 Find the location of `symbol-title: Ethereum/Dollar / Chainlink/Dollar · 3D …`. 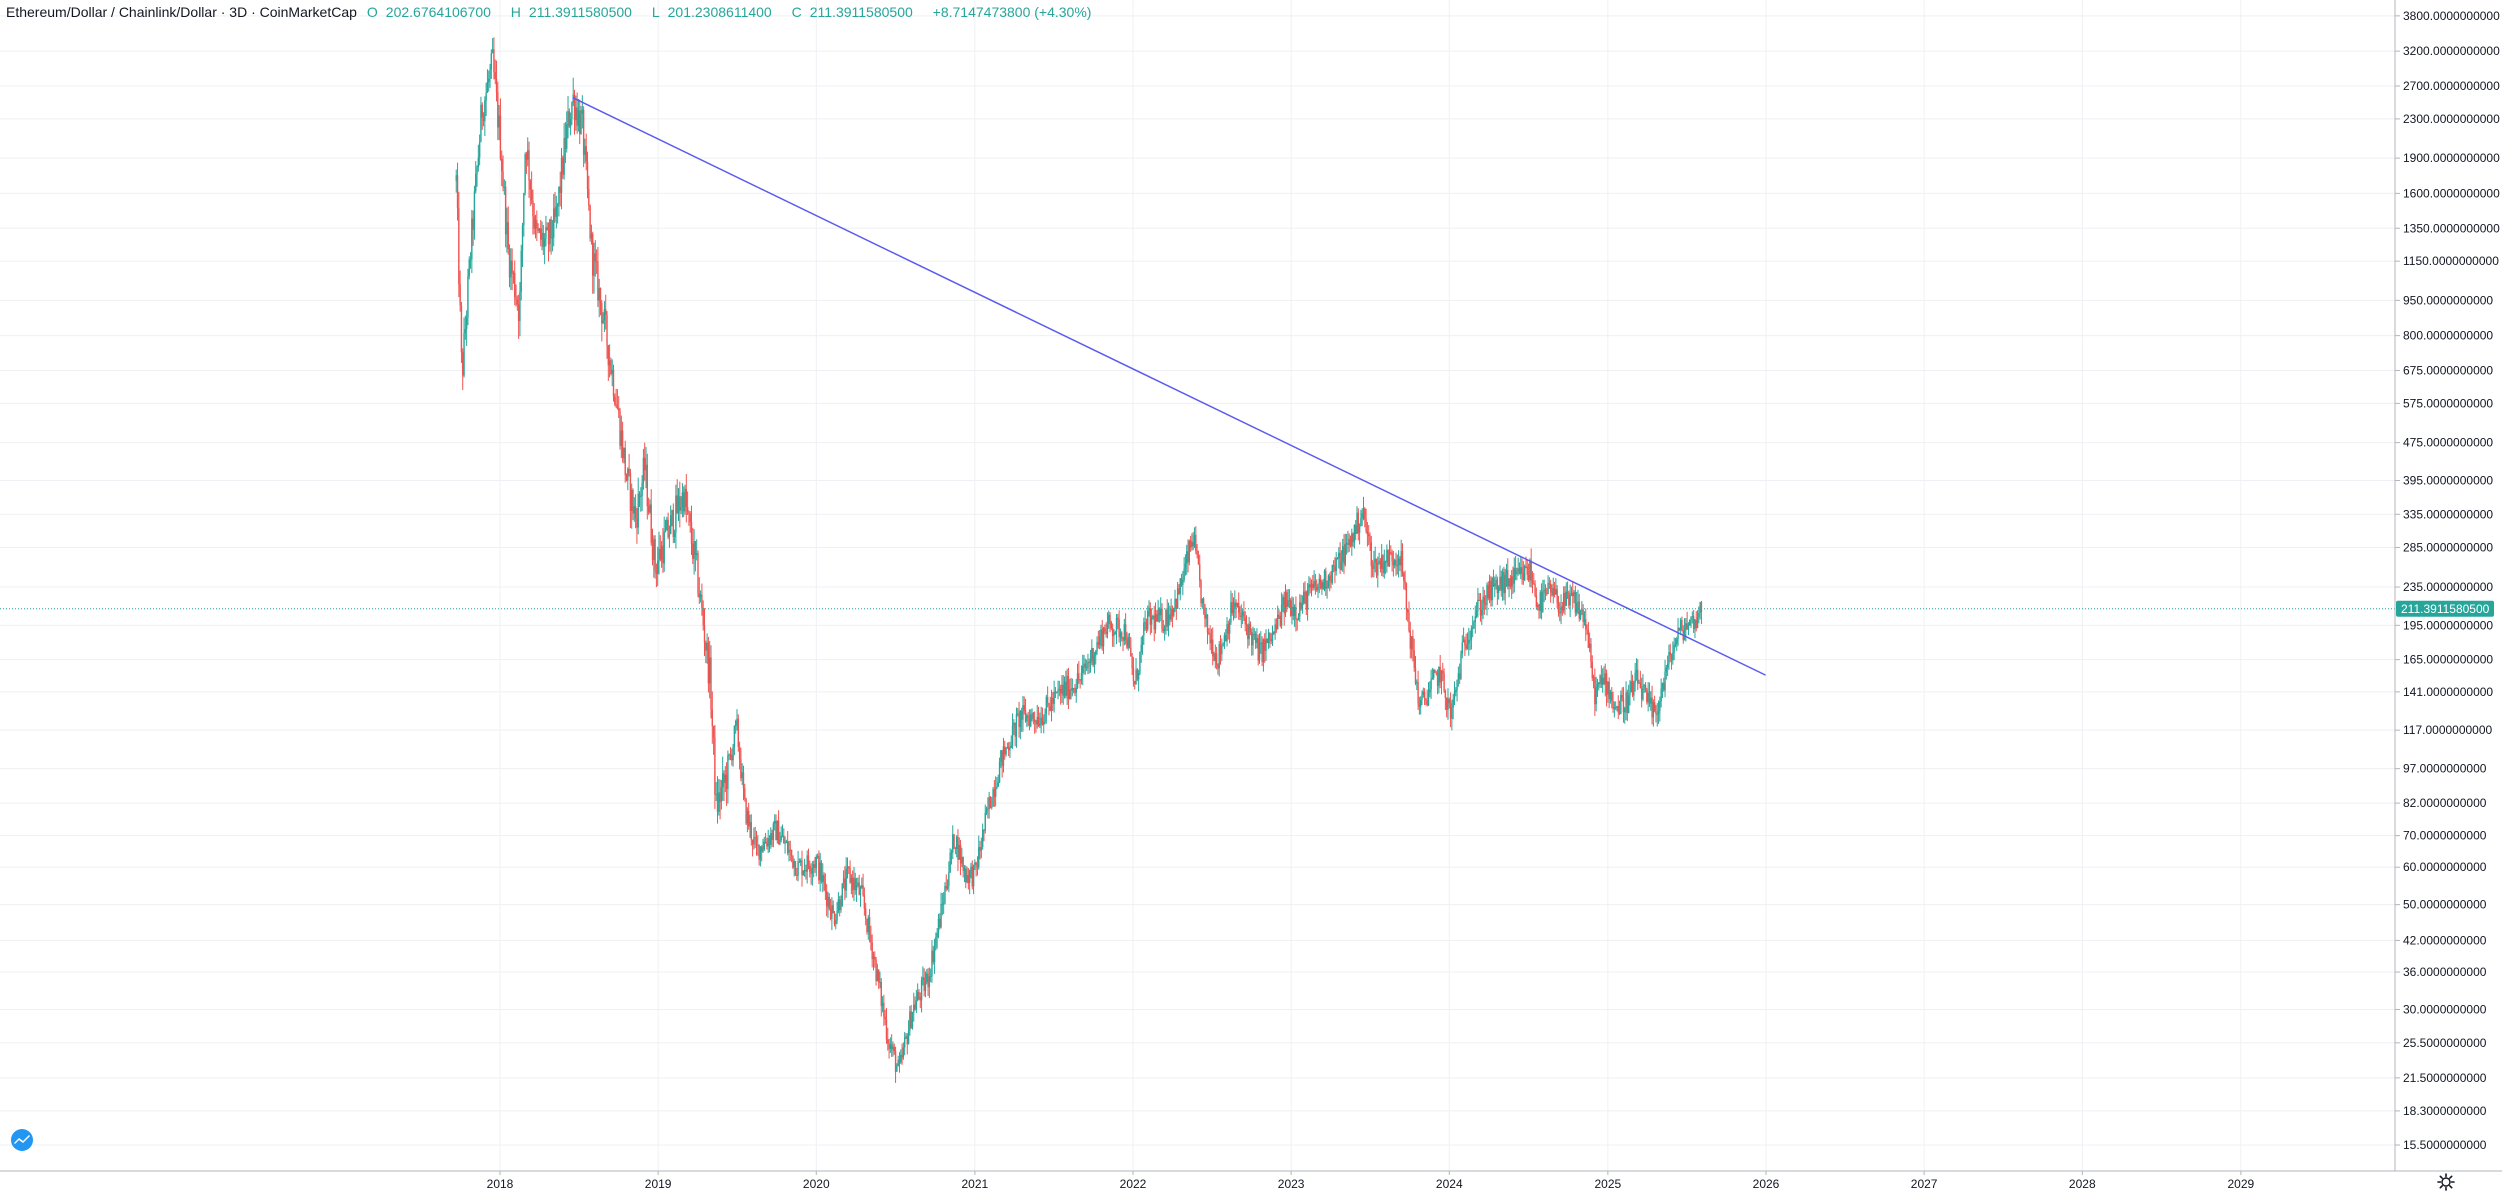

symbol-title: Ethereum/Dollar / Chainlink/Dollar · 3D … is located at coordinates (181, 12).